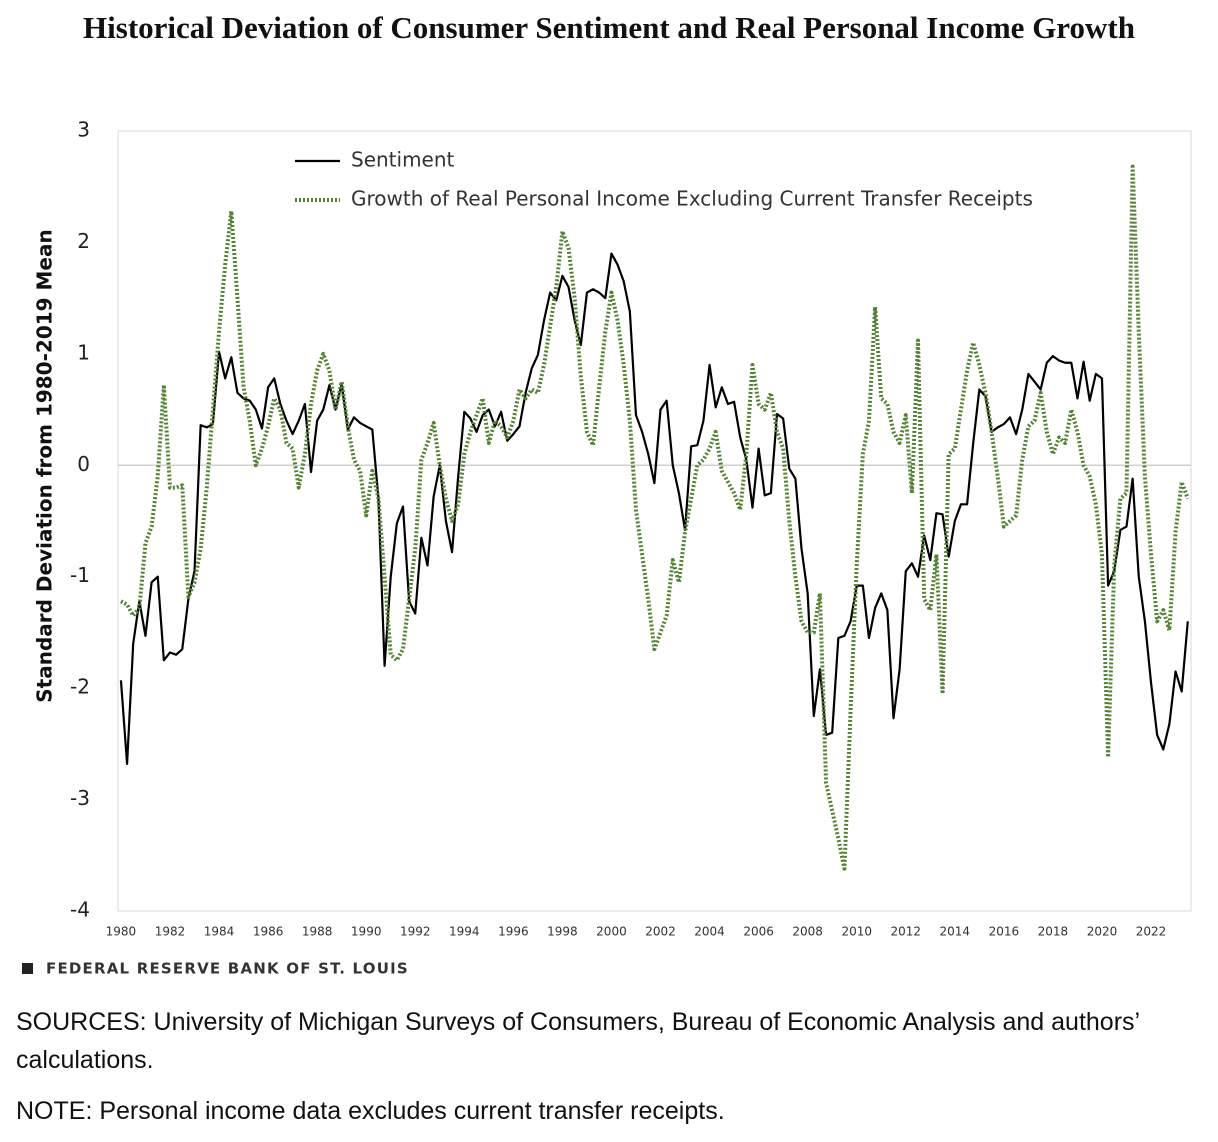 This screenshot has width=1218, height=1142. What do you see at coordinates (80, 910) in the screenshot?
I see `y-tick-label: -4` at bounding box center [80, 910].